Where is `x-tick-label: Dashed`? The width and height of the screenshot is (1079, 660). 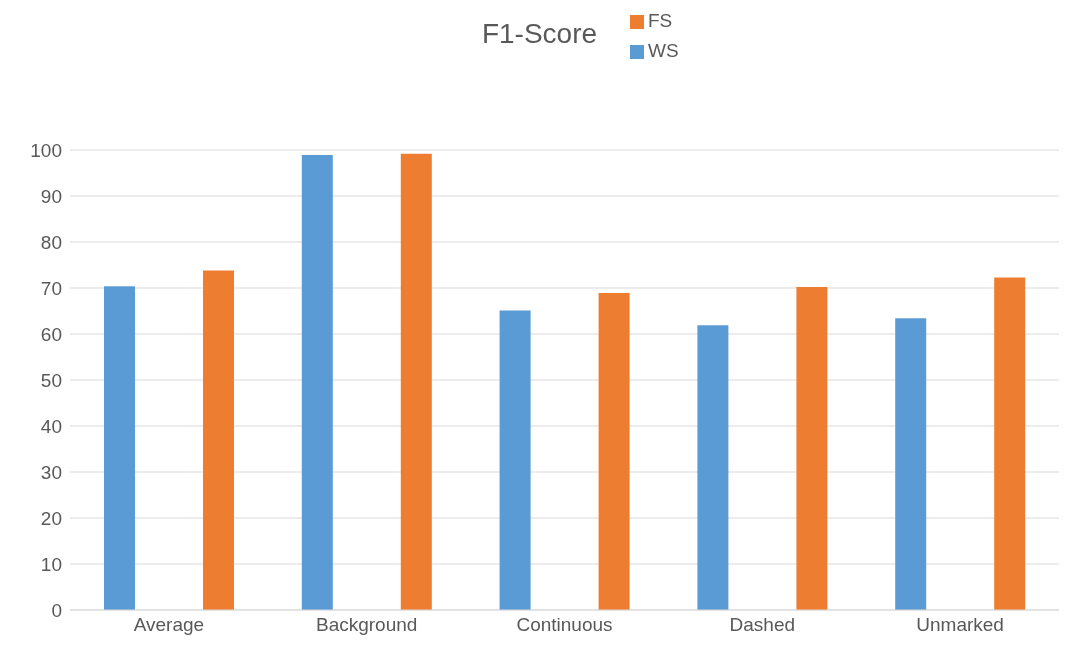 x-tick-label: Dashed is located at coordinates (762, 625).